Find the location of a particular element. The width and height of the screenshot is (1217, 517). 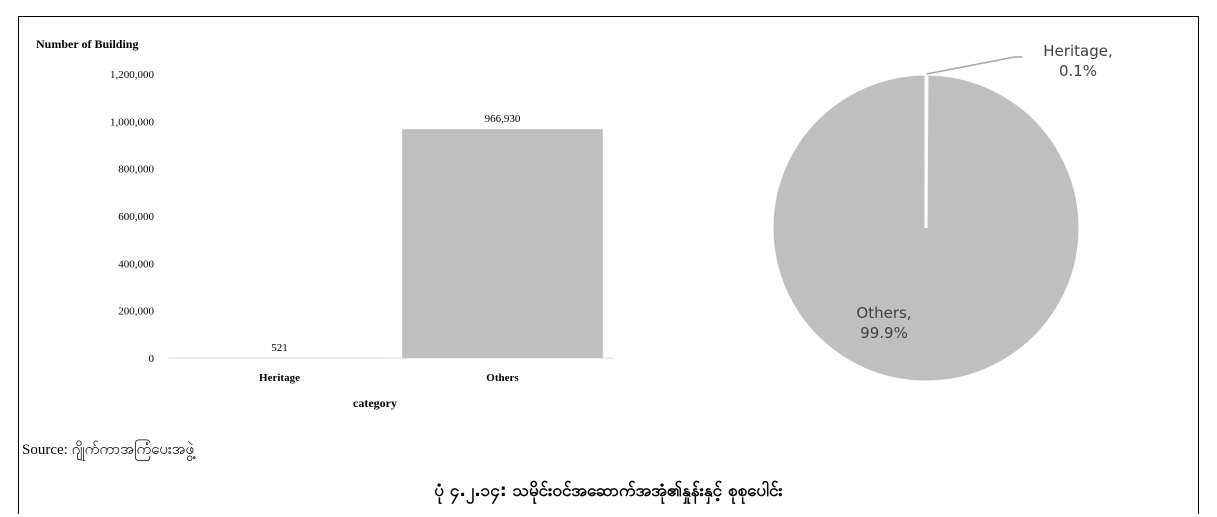

y-axis-title: Number of Building is located at coordinates (87, 44).